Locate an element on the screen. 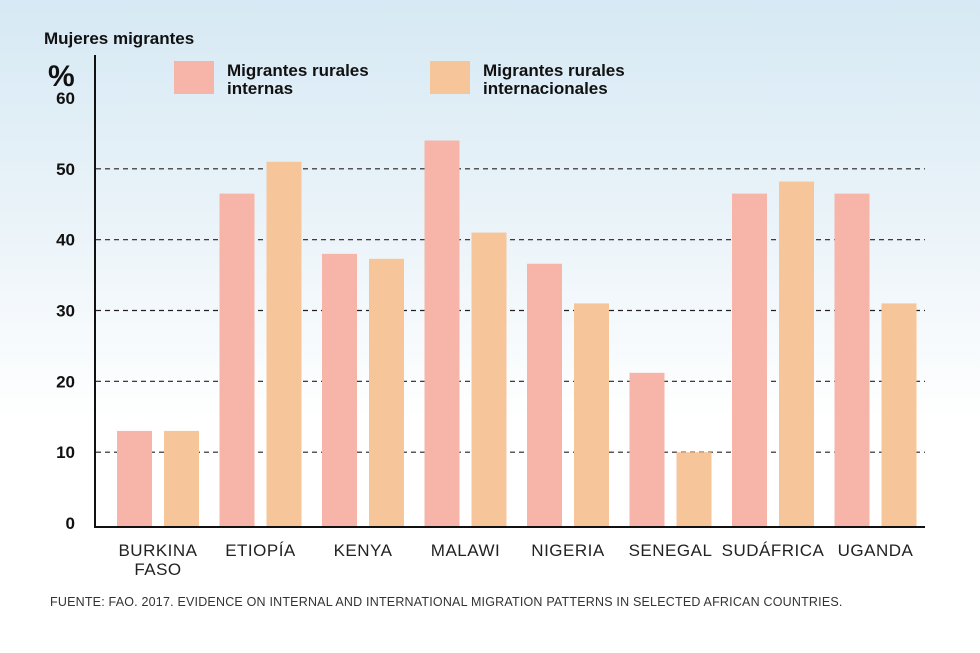 The image size is (980, 653). y-tick-label: 0 is located at coordinates (70, 523).